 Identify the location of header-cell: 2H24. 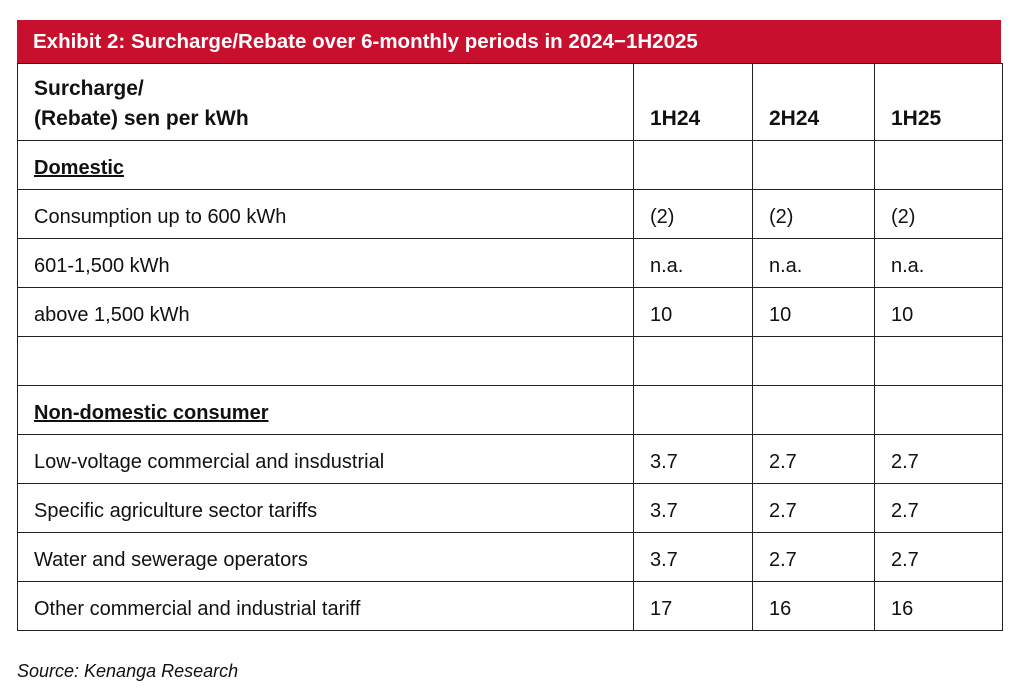
(813, 102).